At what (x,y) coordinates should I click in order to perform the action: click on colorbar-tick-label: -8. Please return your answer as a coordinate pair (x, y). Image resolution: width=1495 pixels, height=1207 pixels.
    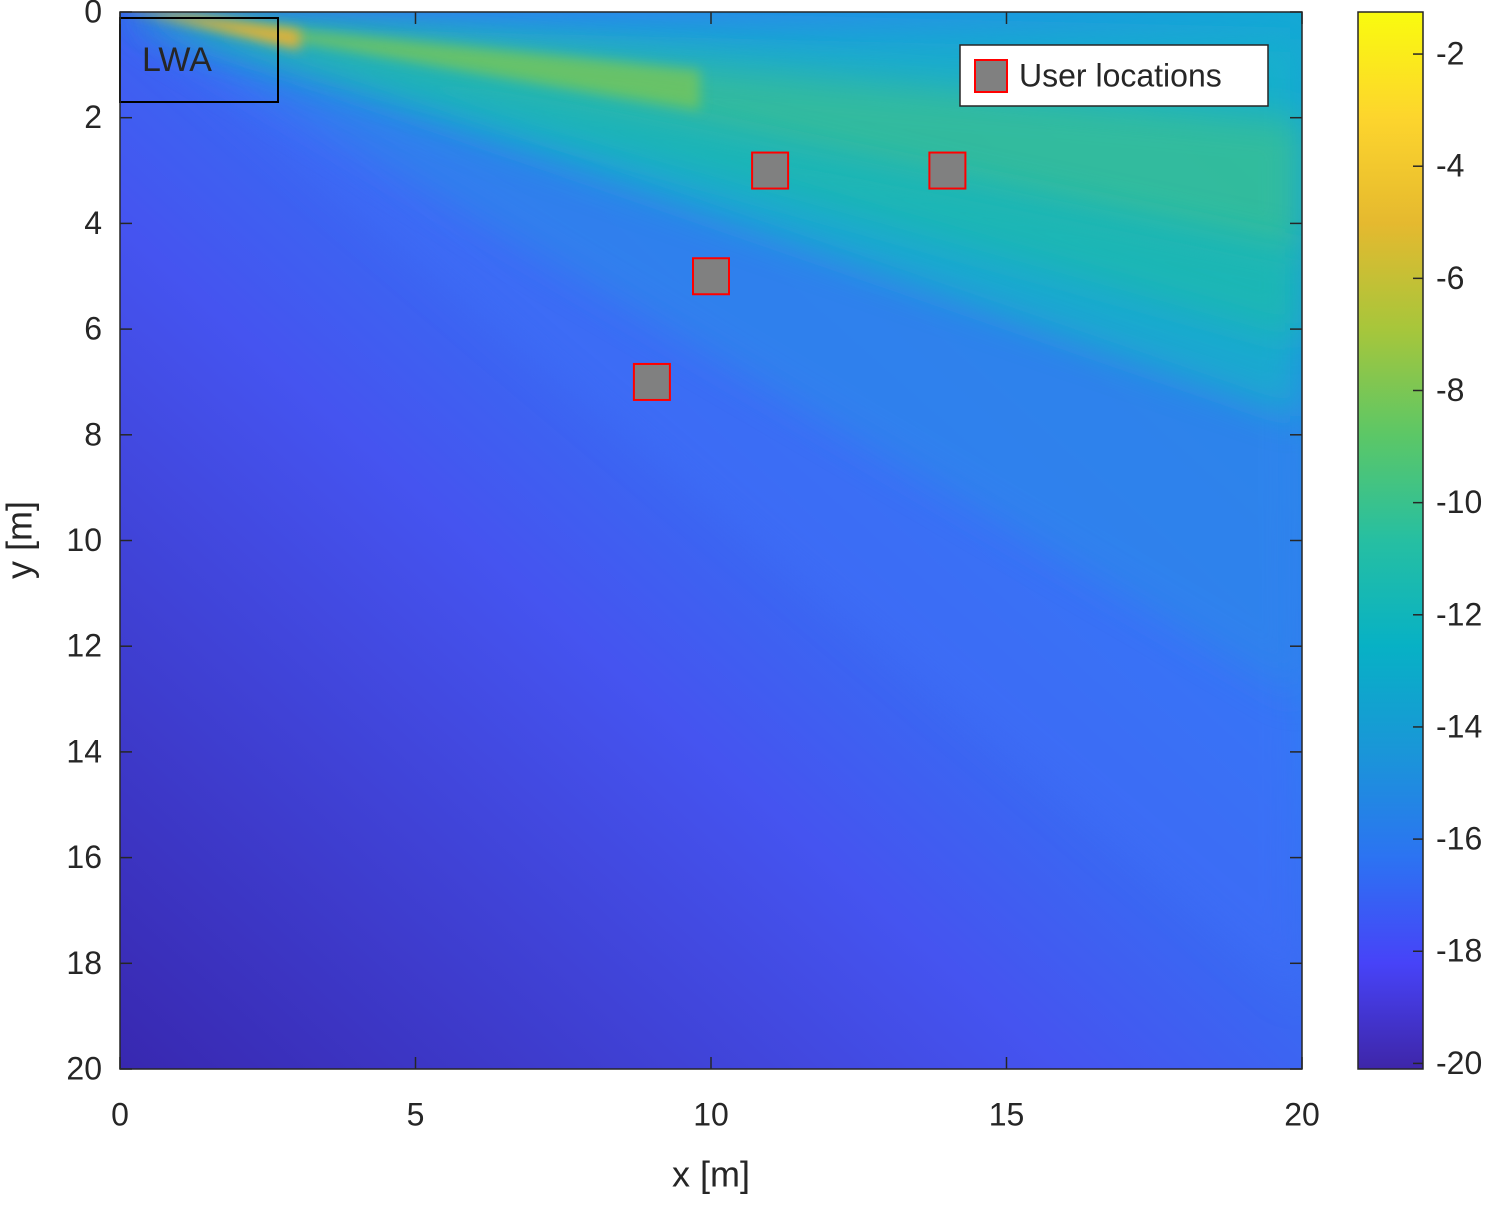
    Looking at the image, I should click on (1450, 390).